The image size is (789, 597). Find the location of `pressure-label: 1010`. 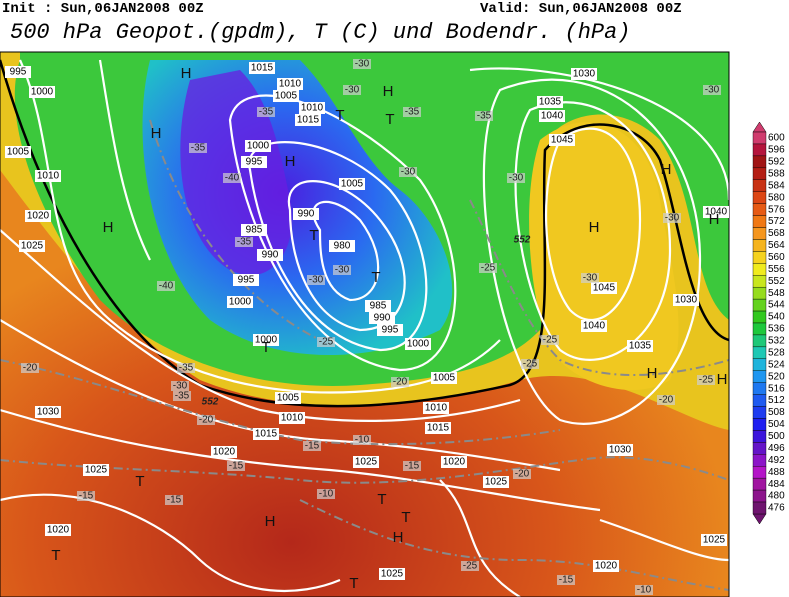

pressure-label: 1010 is located at coordinates (312, 108).